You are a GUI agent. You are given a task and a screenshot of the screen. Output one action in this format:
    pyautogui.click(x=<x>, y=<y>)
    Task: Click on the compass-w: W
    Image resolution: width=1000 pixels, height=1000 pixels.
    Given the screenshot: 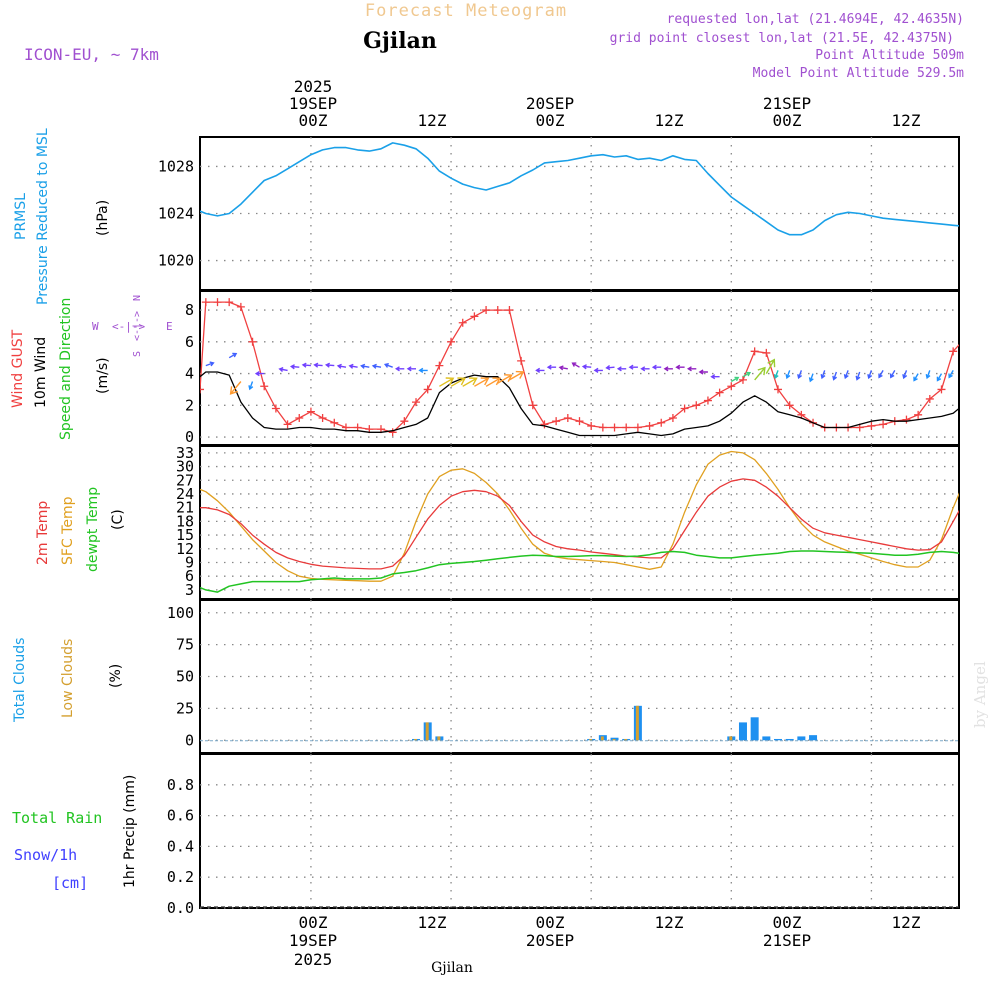 What is the action you would take?
    pyautogui.click(x=95, y=326)
    